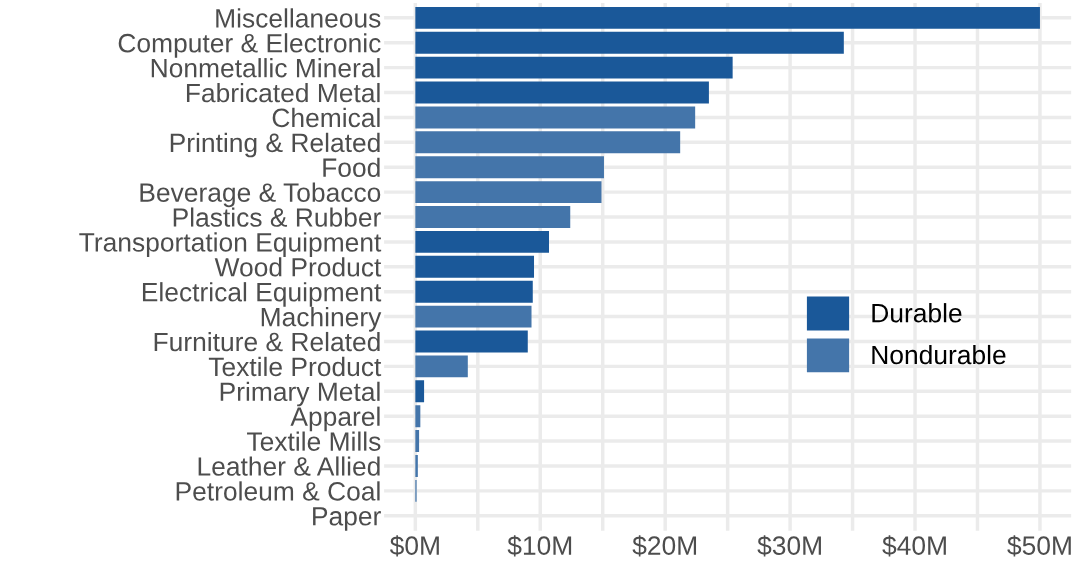 This screenshot has width=1082, height=580. What do you see at coordinates (1039, 546) in the screenshot?
I see `x-tick-label: $50M` at bounding box center [1039, 546].